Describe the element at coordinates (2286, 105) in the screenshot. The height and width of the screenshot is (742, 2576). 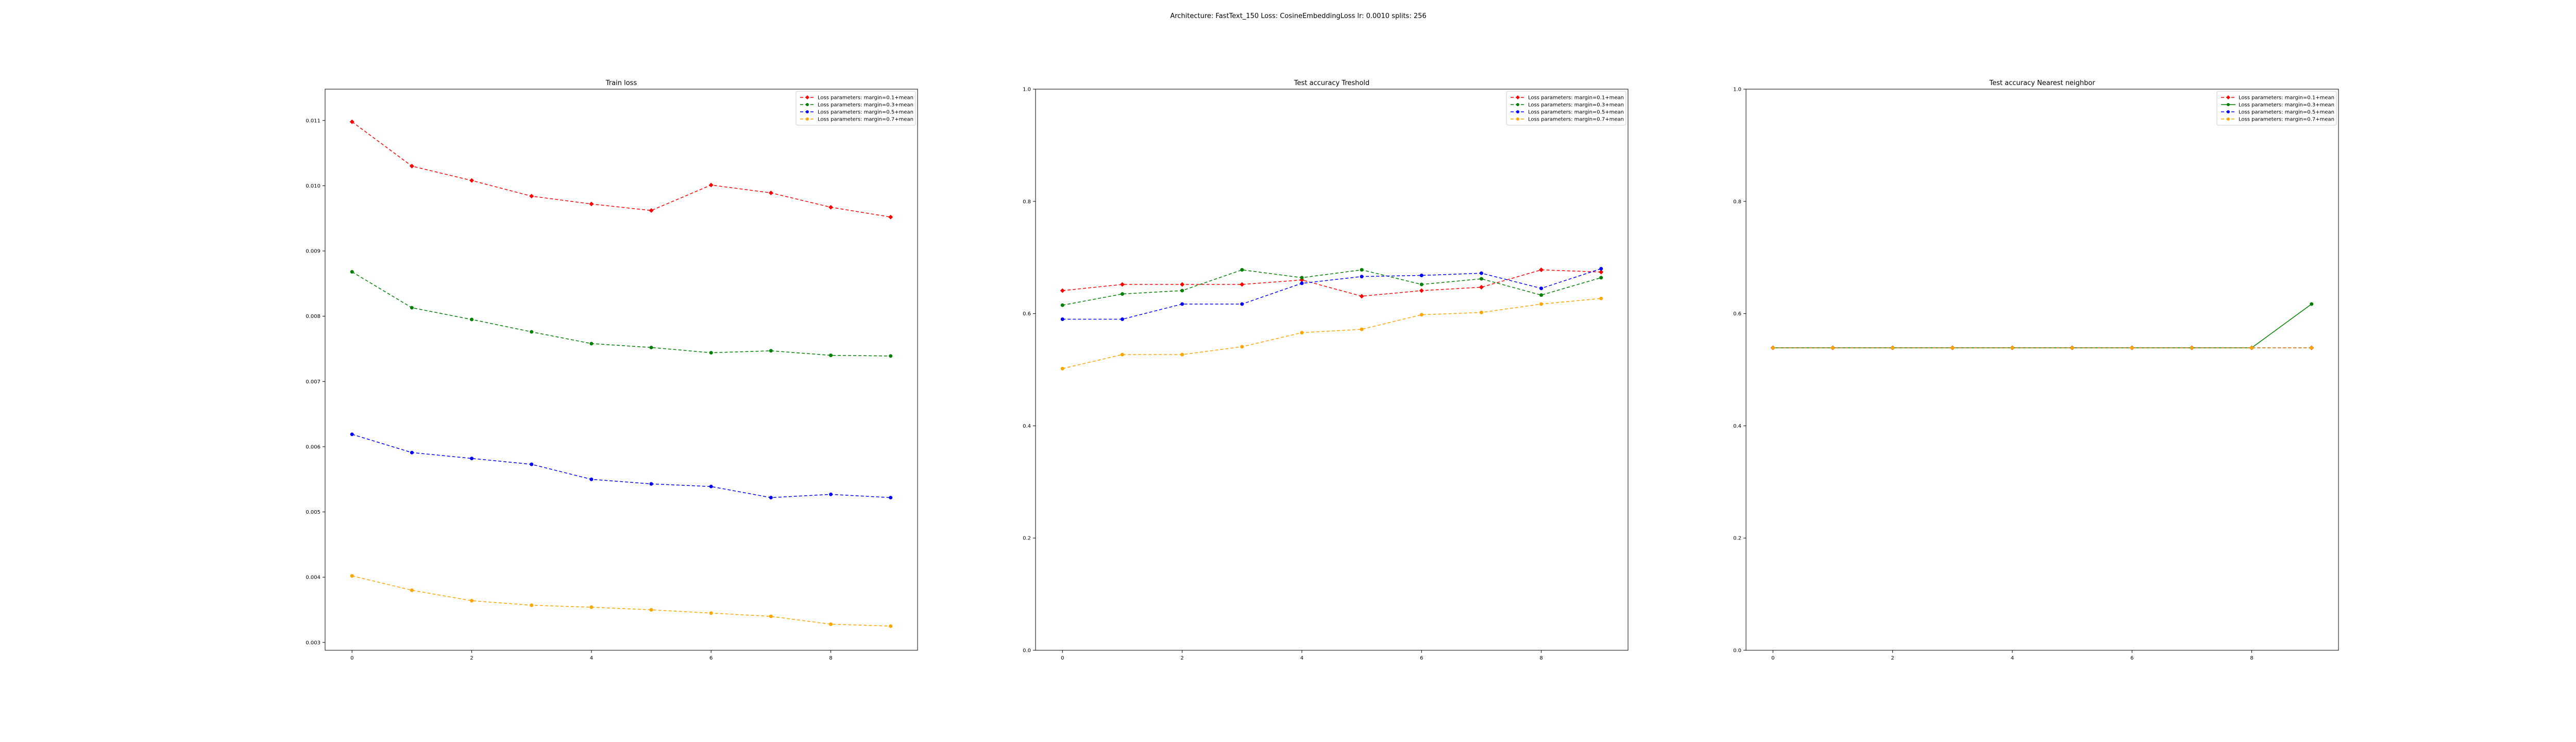
I see `legend-label: Loss parameters: margin=0.3+mean` at that location.